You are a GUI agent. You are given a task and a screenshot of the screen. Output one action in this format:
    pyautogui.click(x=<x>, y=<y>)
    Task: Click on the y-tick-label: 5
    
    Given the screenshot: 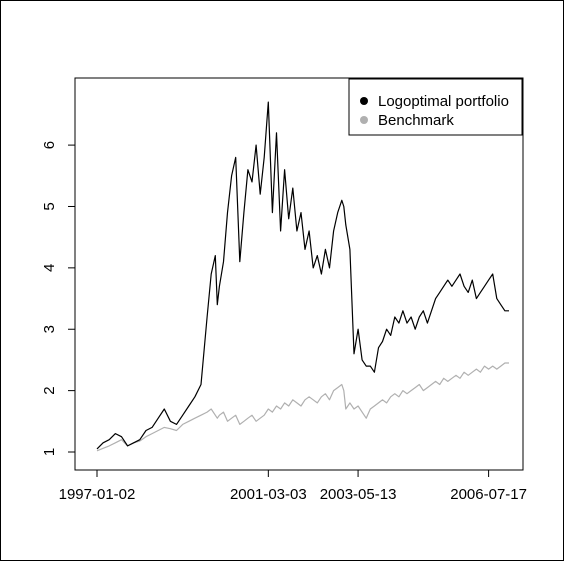 What is the action you would take?
    pyautogui.click(x=49, y=206)
    